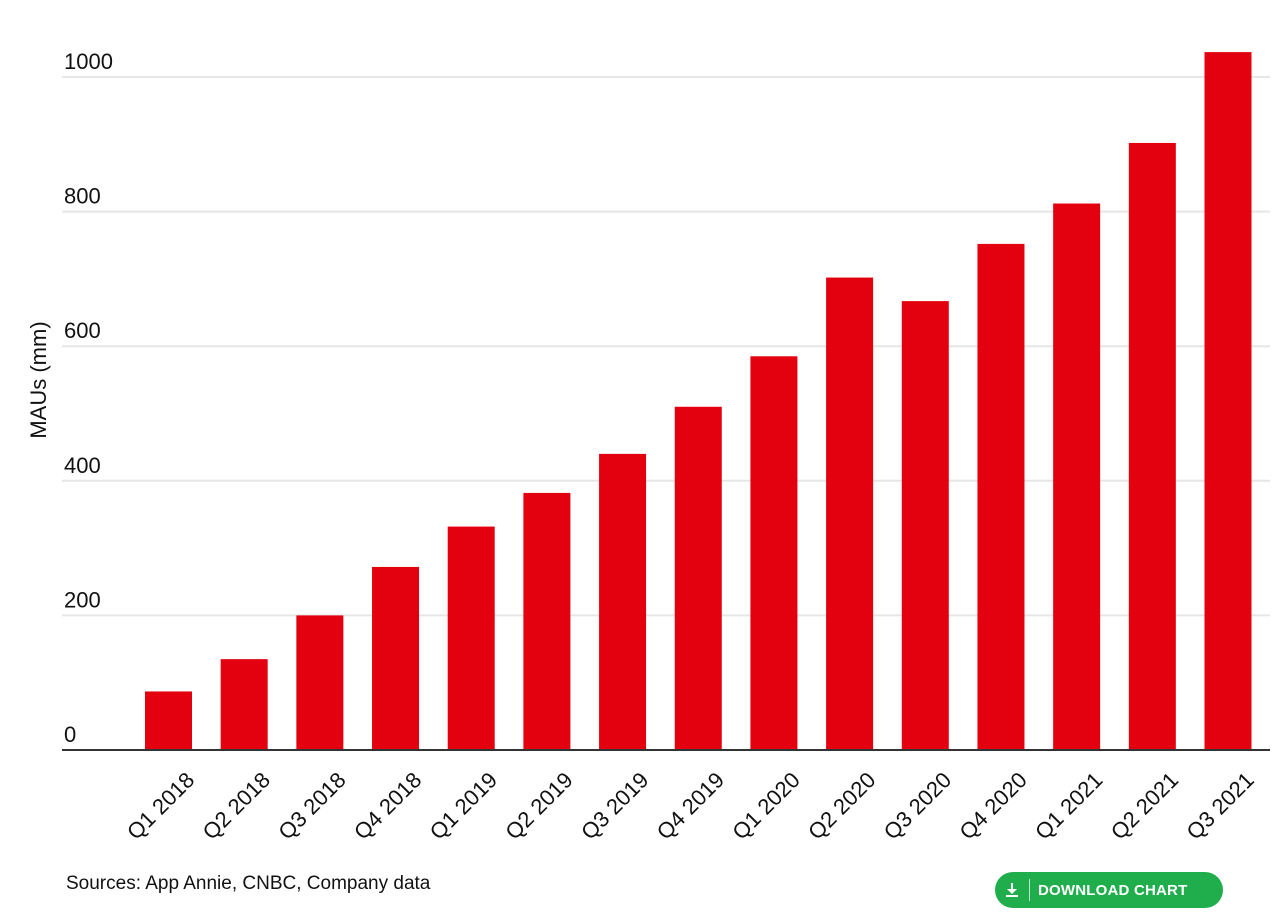 This screenshot has height=915, width=1280. Describe the element at coordinates (88, 61) in the screenshot. I see `y-tick-label: 1000` at that location.